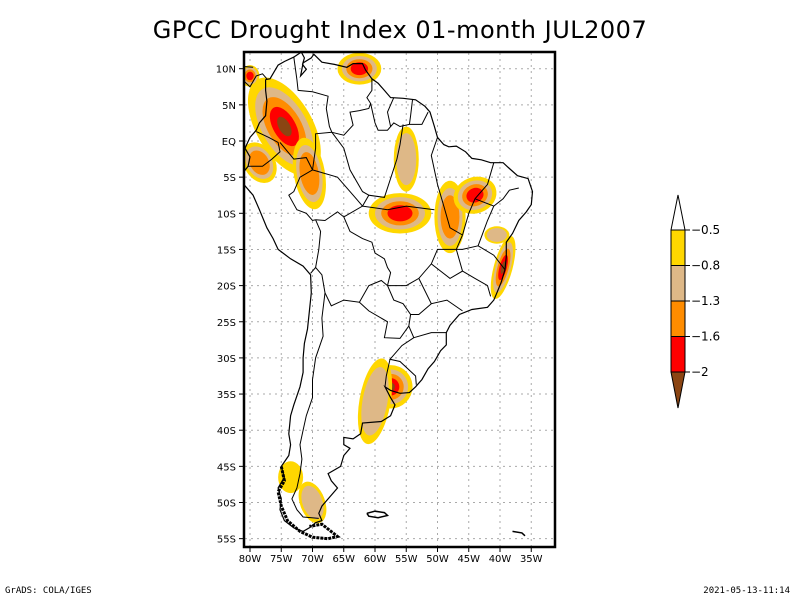  Describe the element at coordinates (359, 69) in the screenshot. I see `drought-region-venezuela-north` at that location.